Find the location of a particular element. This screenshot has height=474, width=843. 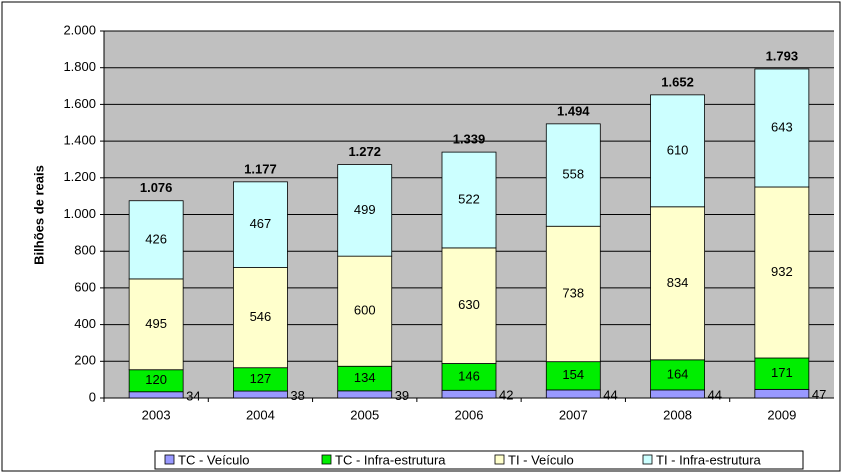

legend-label: TC - Veículo is located at coordinates (214, 459).